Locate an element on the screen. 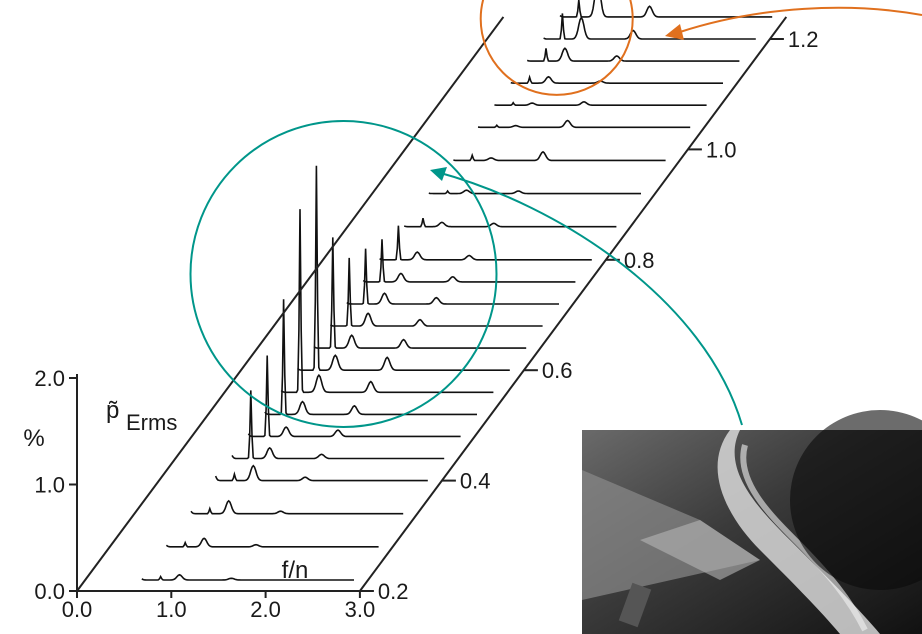  y-axis-unit: % is located at coordinates (33, 438).